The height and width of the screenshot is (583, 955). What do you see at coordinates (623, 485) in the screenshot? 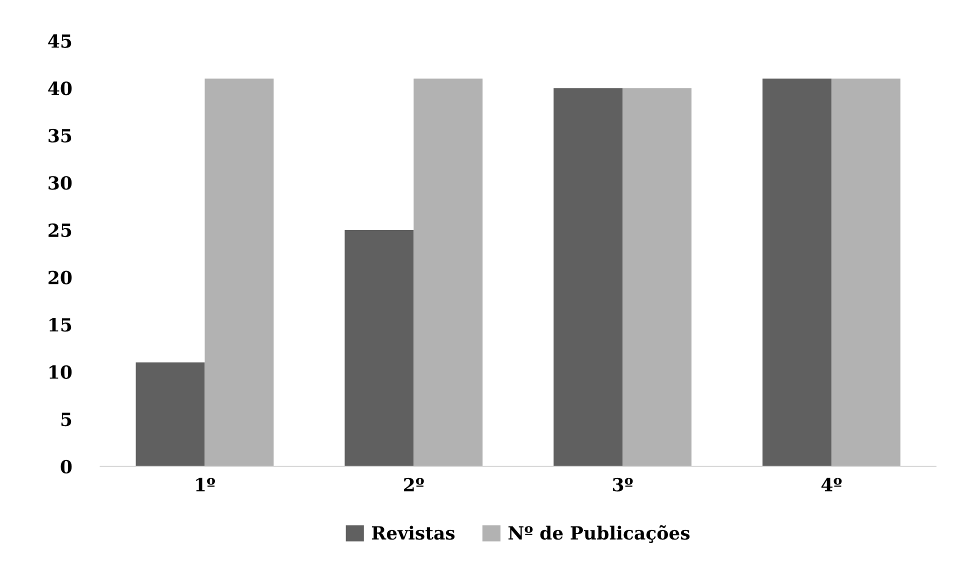
I see `x-tick-label: 3º` at bounding box center [623, 485].